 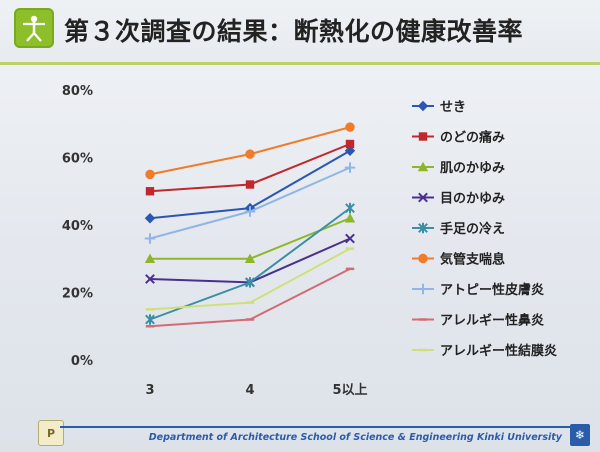 What do you see at coordinates (82, 361) in the screenshot?
I see `y-tick-label: 0%` at bounding box center [82, 361].